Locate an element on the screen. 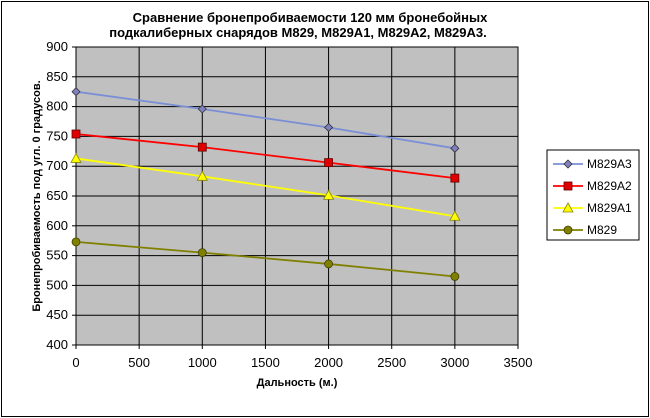  legend-item-M829A2: M829A2 is located at coordinates (592, 186).